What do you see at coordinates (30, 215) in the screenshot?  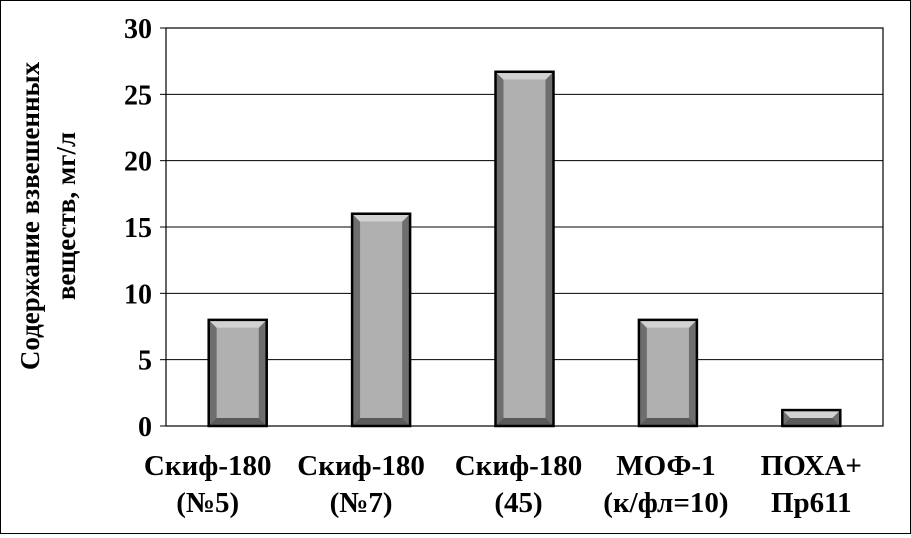 I see `y-axis-label-line-1: Содержание взвешенных` at bounding box center [30, 215].